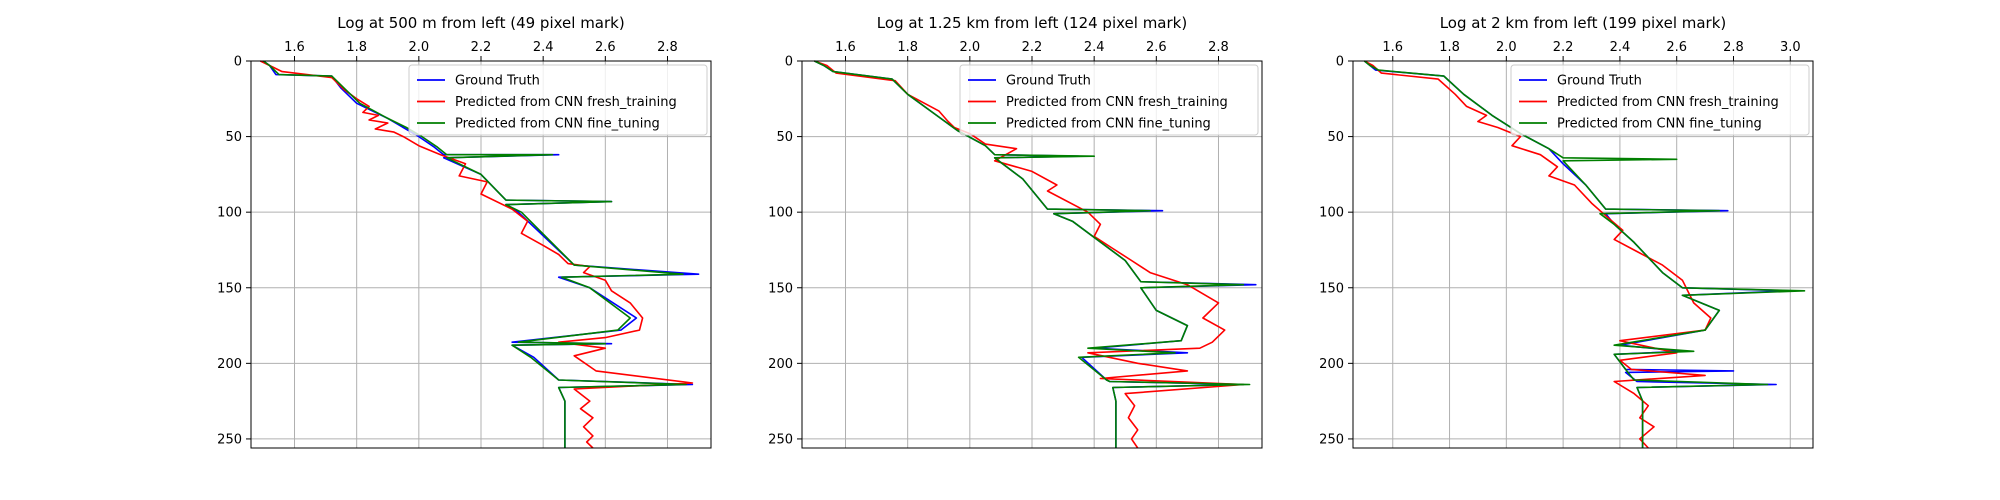  I want to click on chart-title: Log at 2 km from left (199 pixel mark), so click(1583, 23).